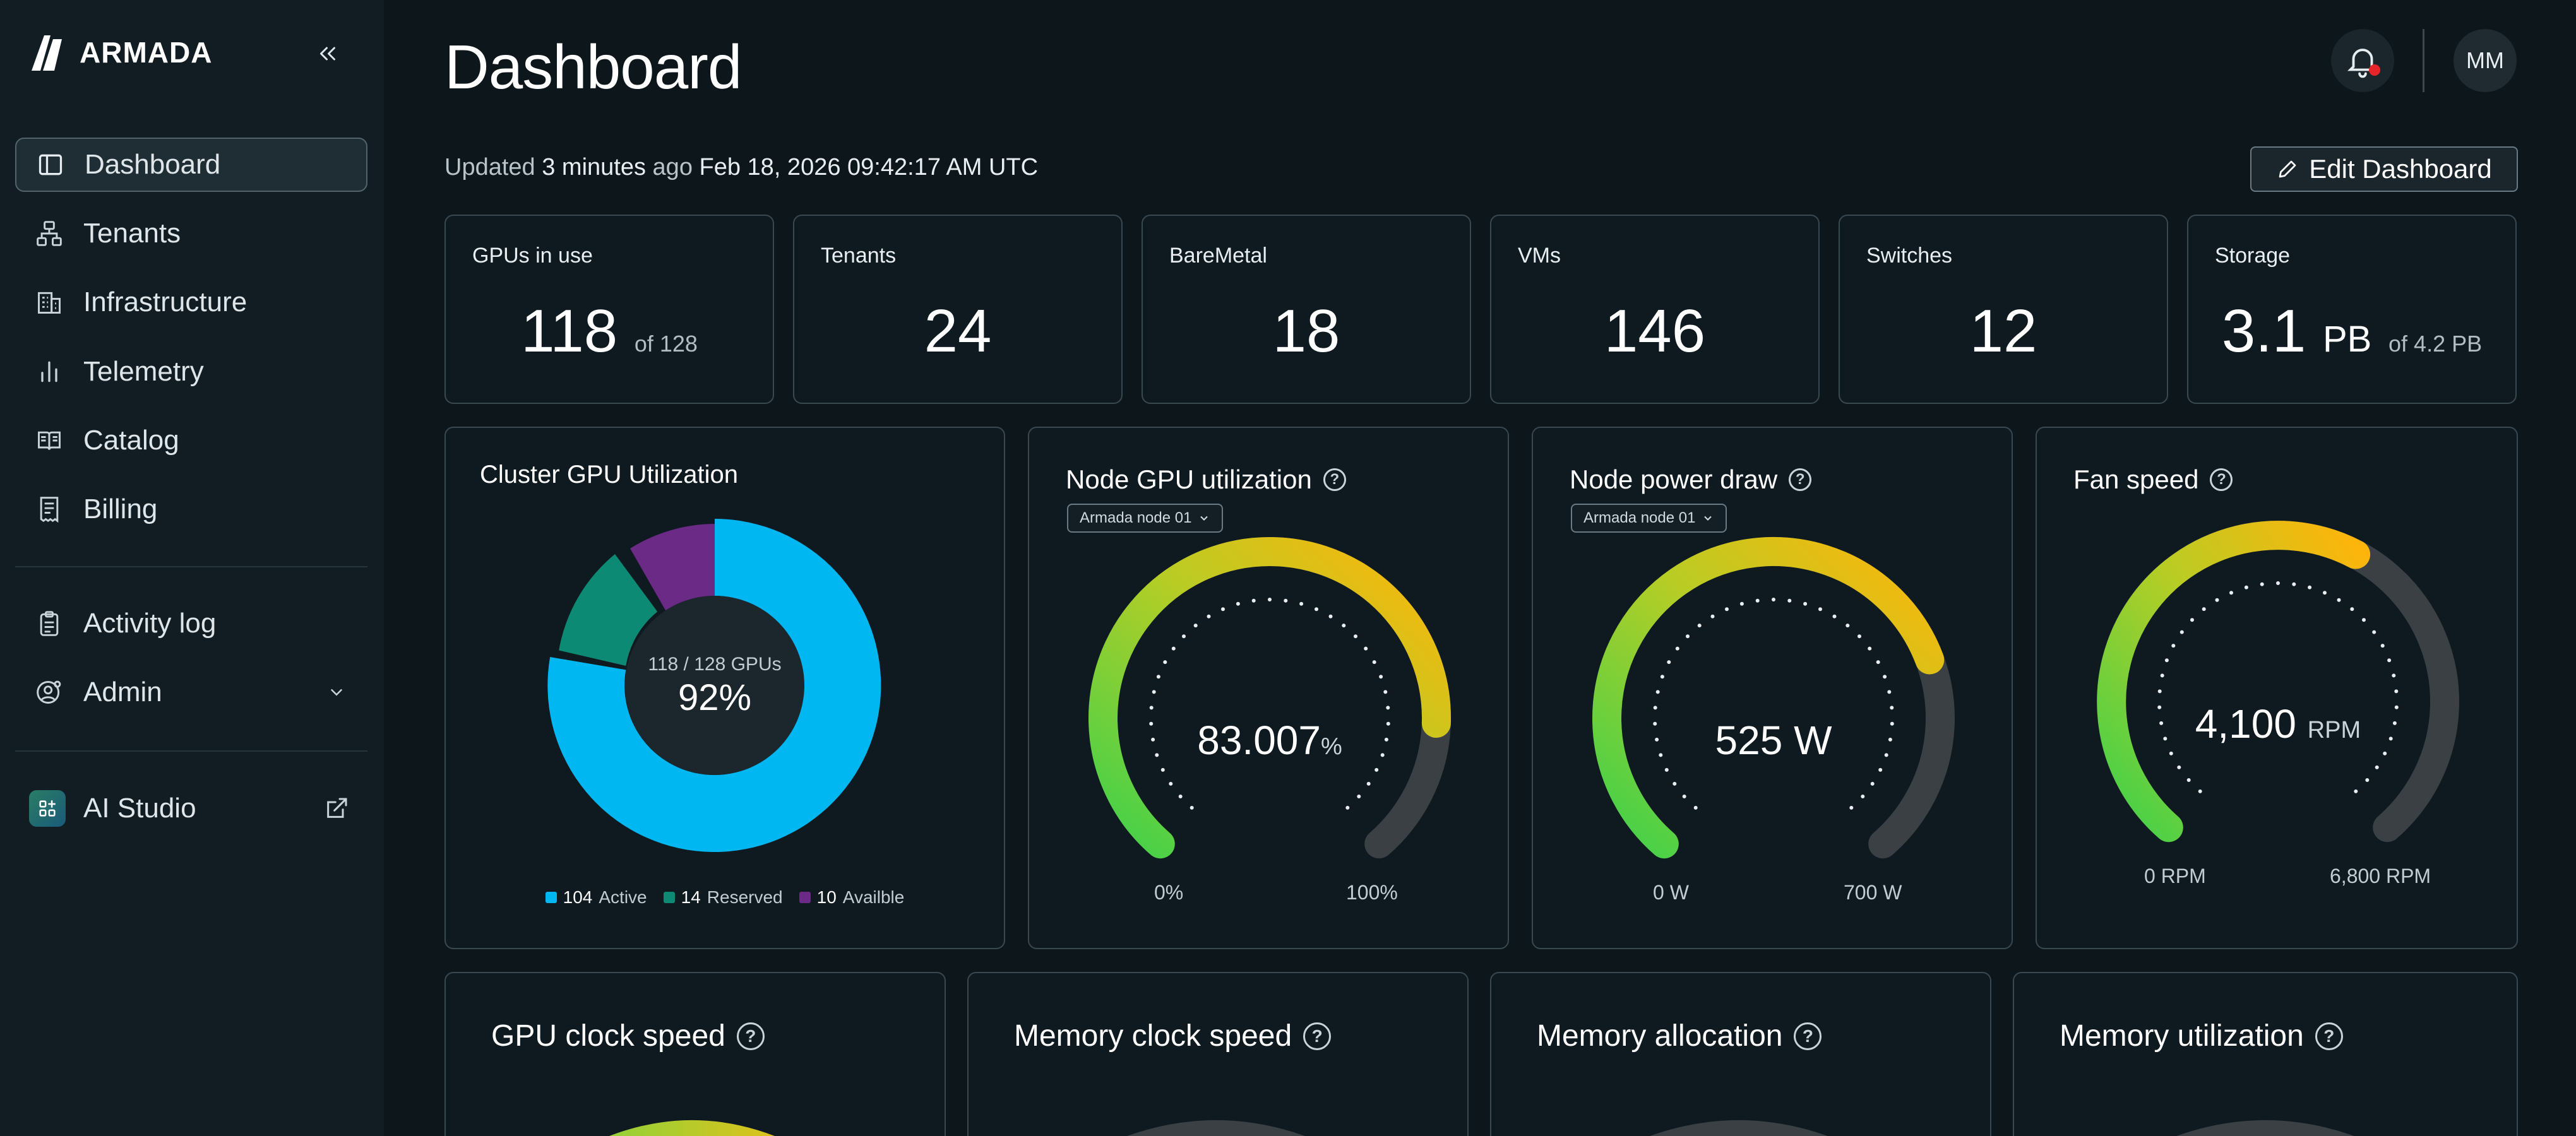  I want to click on card-title-text: Fan speed, so click(2136, 479).